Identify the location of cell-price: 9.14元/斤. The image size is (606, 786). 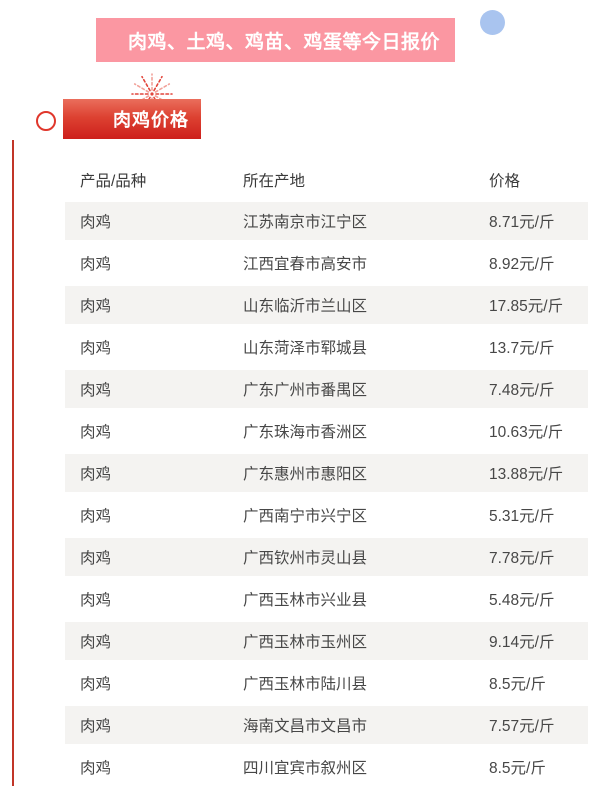
(522, 642).